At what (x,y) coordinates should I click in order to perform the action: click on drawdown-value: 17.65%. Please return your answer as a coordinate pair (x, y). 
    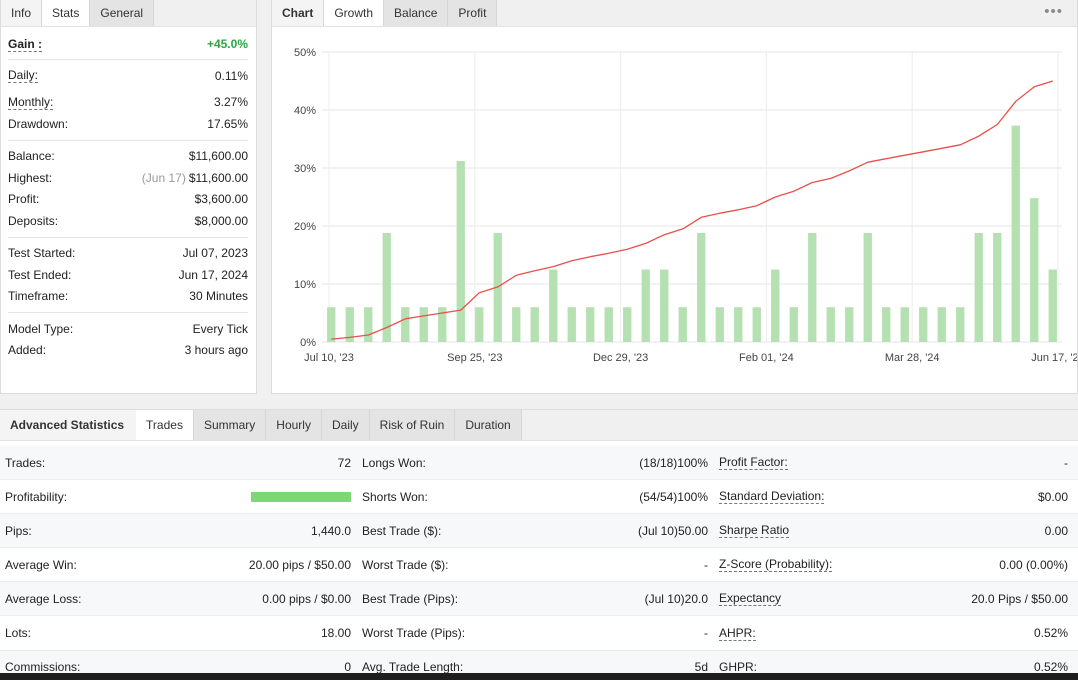
    Looking at the image, I should click on (227, 123).